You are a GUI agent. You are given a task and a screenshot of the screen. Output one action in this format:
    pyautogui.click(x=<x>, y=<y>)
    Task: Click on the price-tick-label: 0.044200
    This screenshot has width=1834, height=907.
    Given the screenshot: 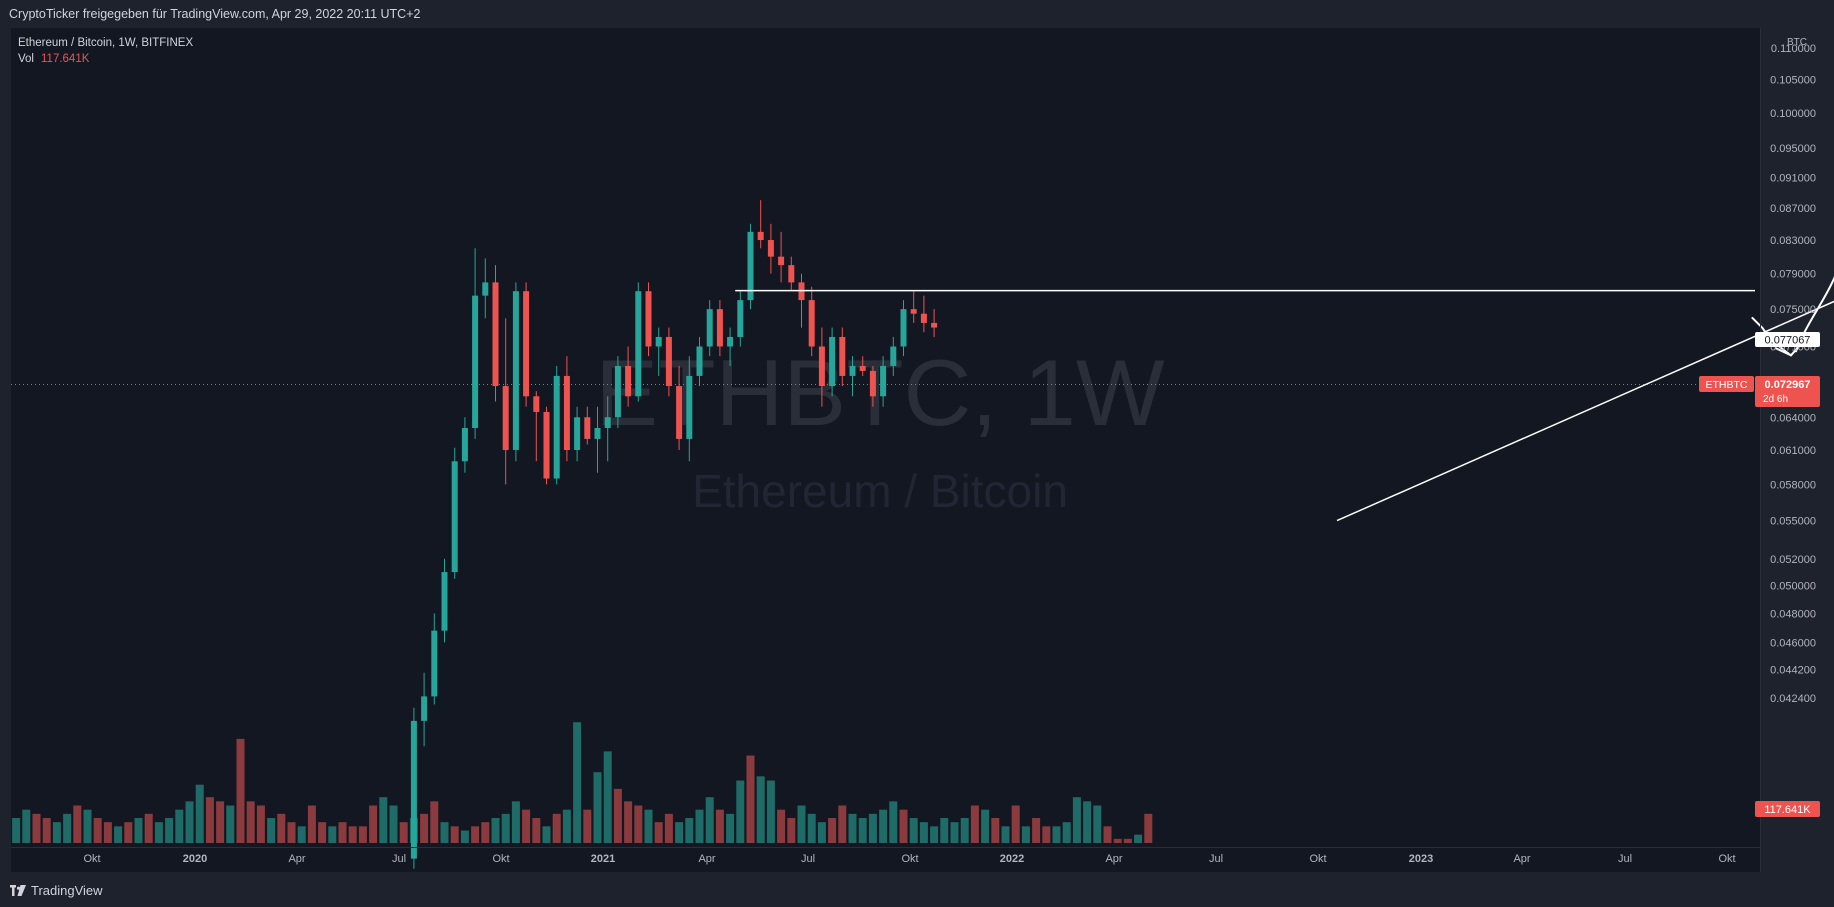 What is the action you would take?
    pyautogui.click(x=1793, y=671)
    